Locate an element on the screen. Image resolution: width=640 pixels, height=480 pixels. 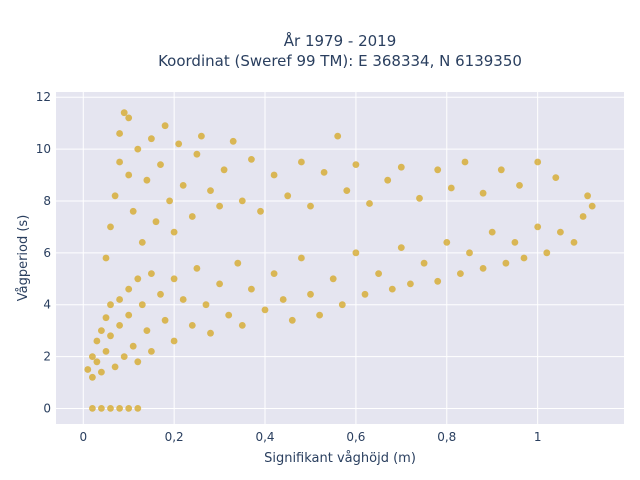
y-tick-label: 2 is located at coordinates (47, 357).